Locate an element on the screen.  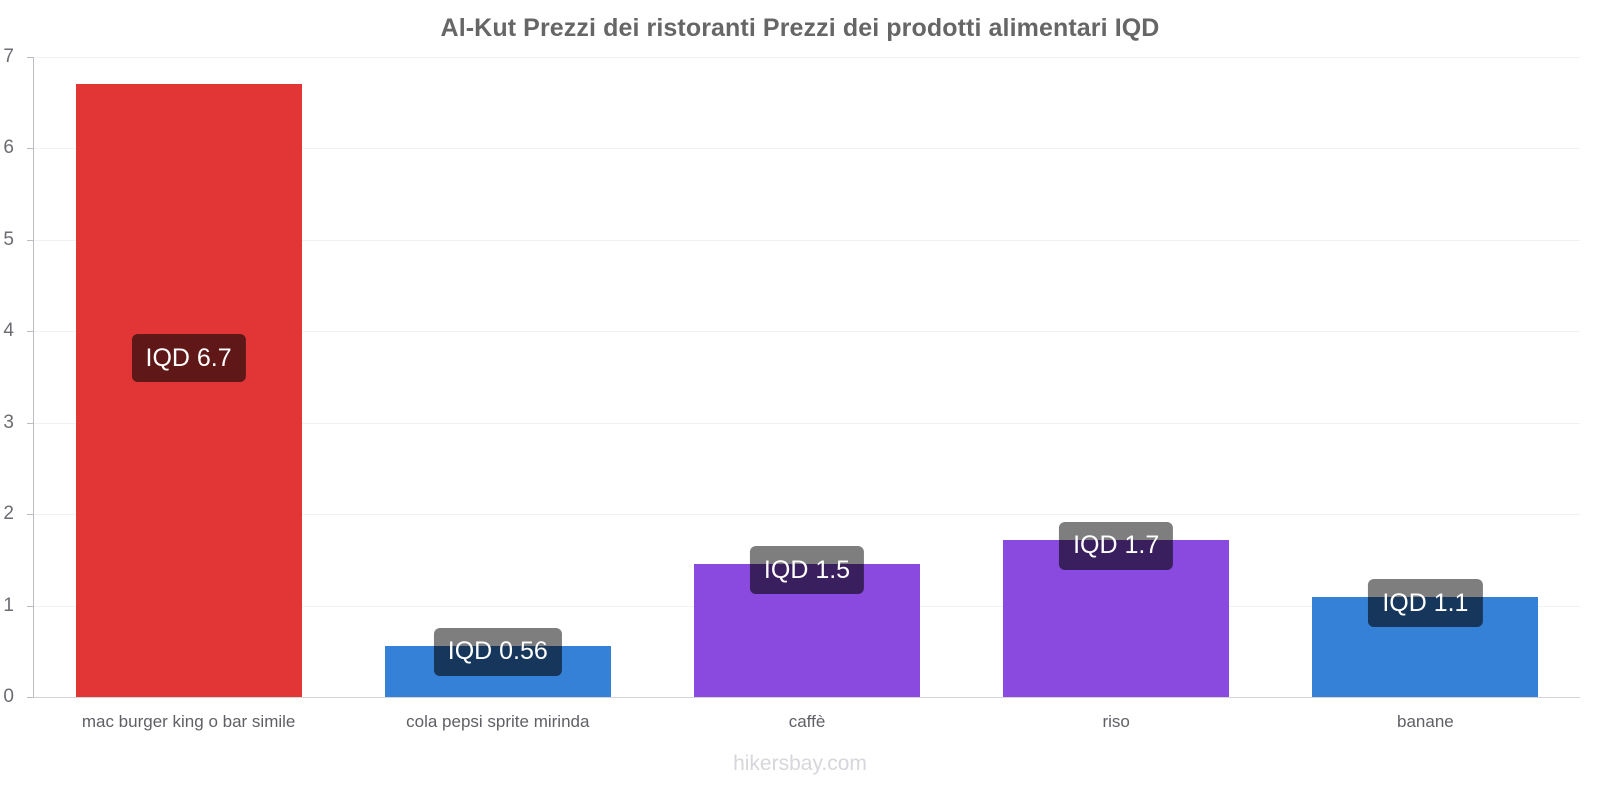
bar-value-badge: IQD 0.56 is located at coordinates (497, 651).